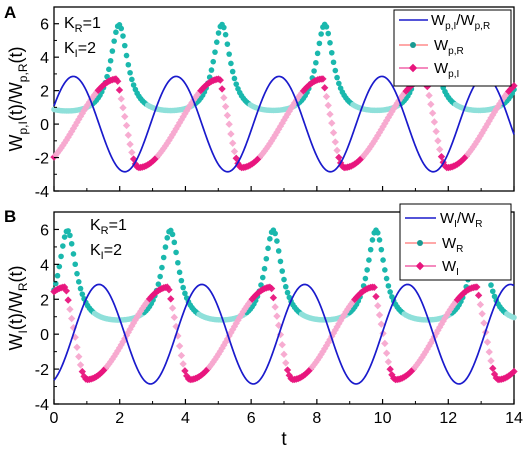  I want to click on x-tick-label: 0, so click(54, 418).